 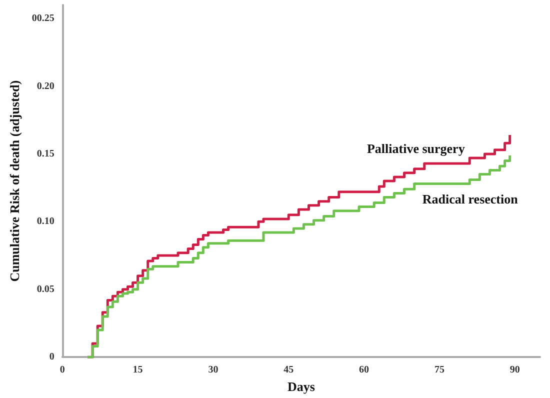 I want to click on x-tick-label: 30, so click(x=213, y=370).